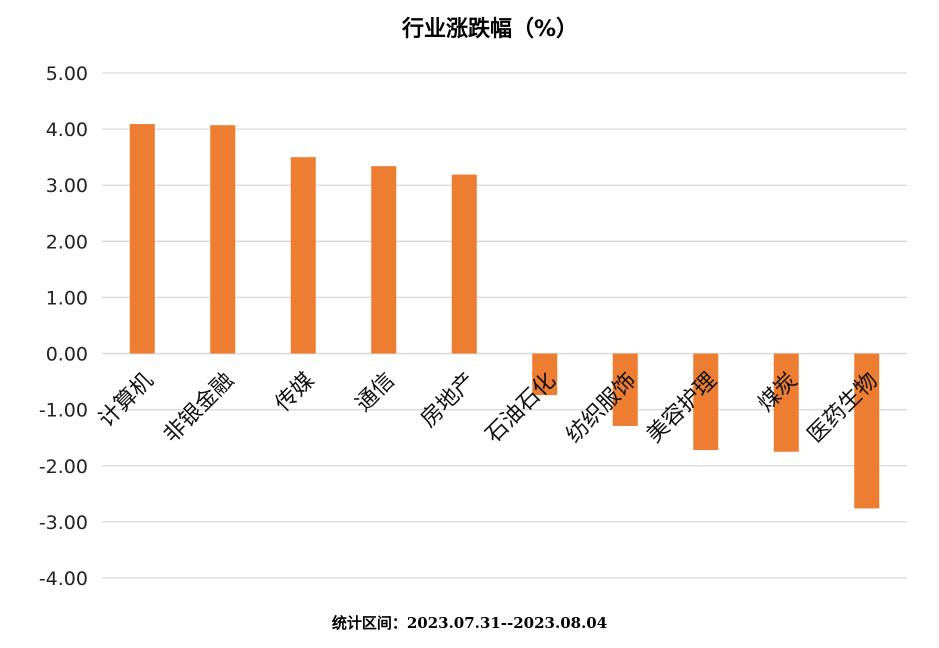 Image resolution: width=939 pixels, height=648 pixels. What do you see at coordinates (63, 579) in the screenshot?
I see `y-tick-label: -4.00` at bounding box center [63, 579].